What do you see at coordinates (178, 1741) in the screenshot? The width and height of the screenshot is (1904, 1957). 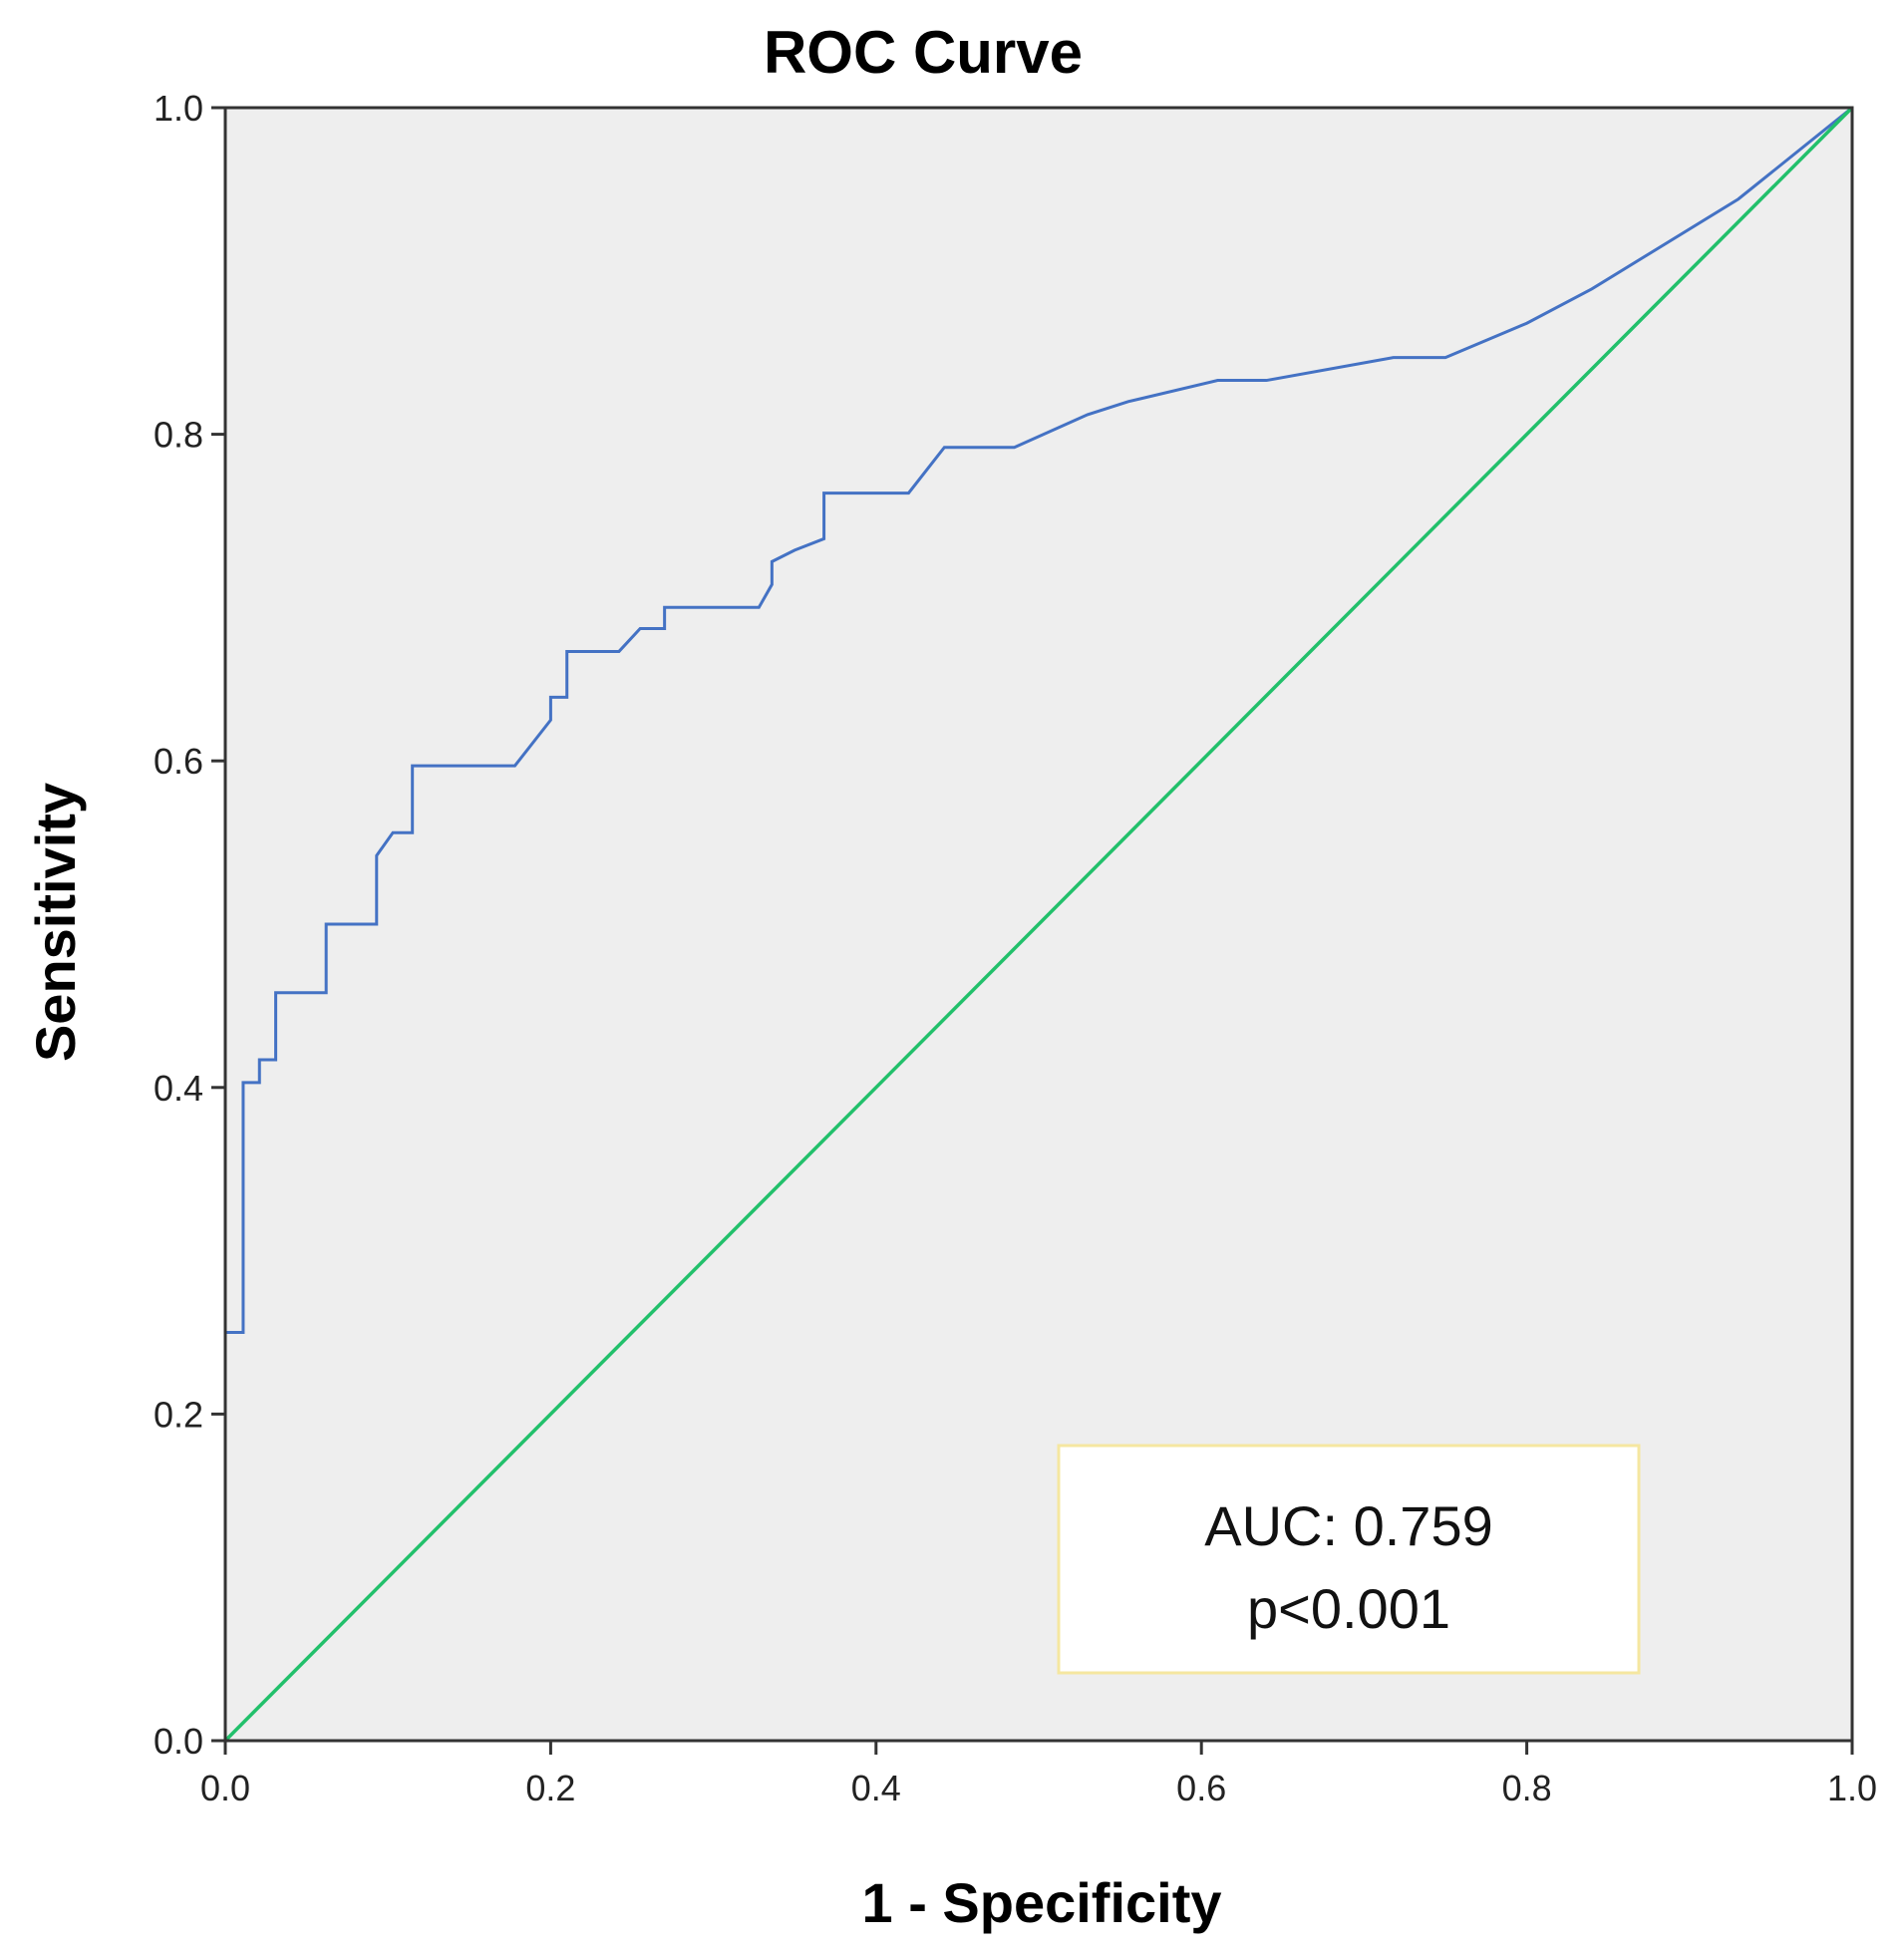 I see `y-tick-label: 0.0` at bounding box center [178, 1741].